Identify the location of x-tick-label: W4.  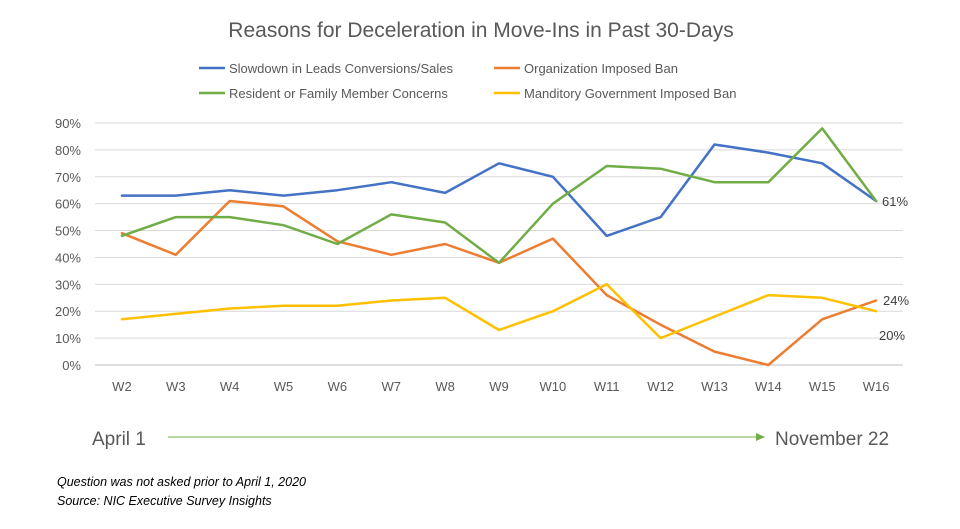
(230, 386).